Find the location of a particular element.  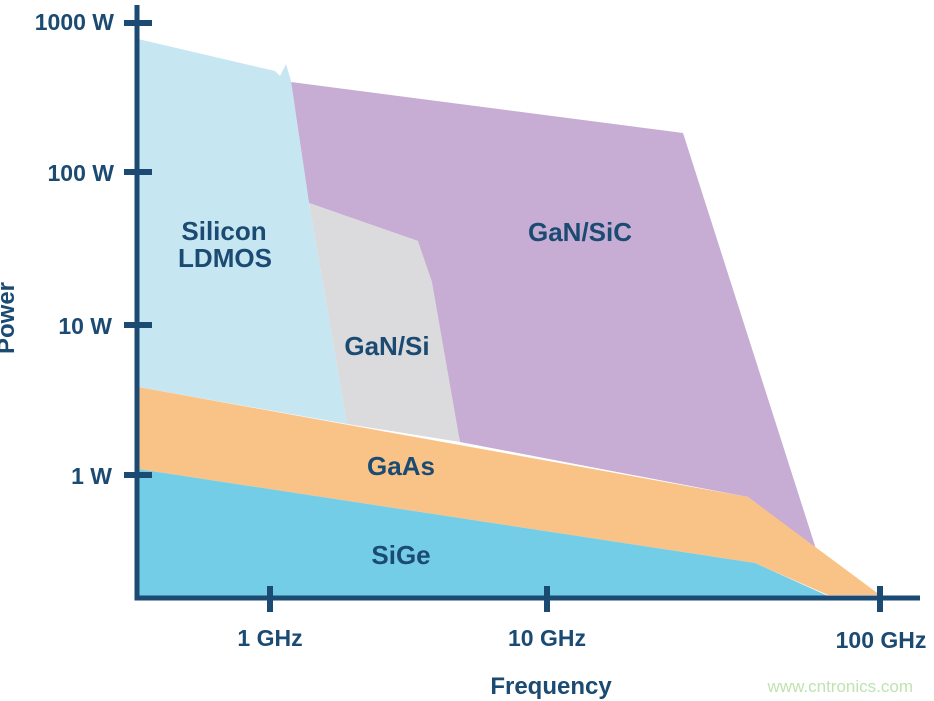

region-label-sige: SiGe is located at coordinates (400, 555).